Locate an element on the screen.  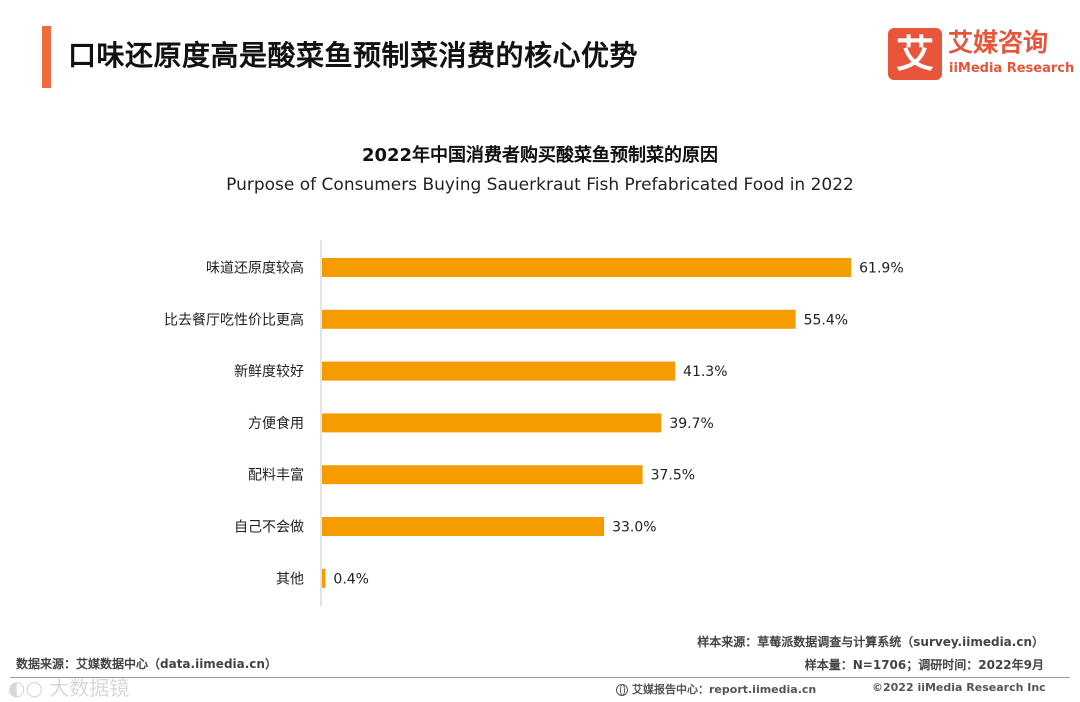
value-label: 39.7% is located at coordinates (691, 424).